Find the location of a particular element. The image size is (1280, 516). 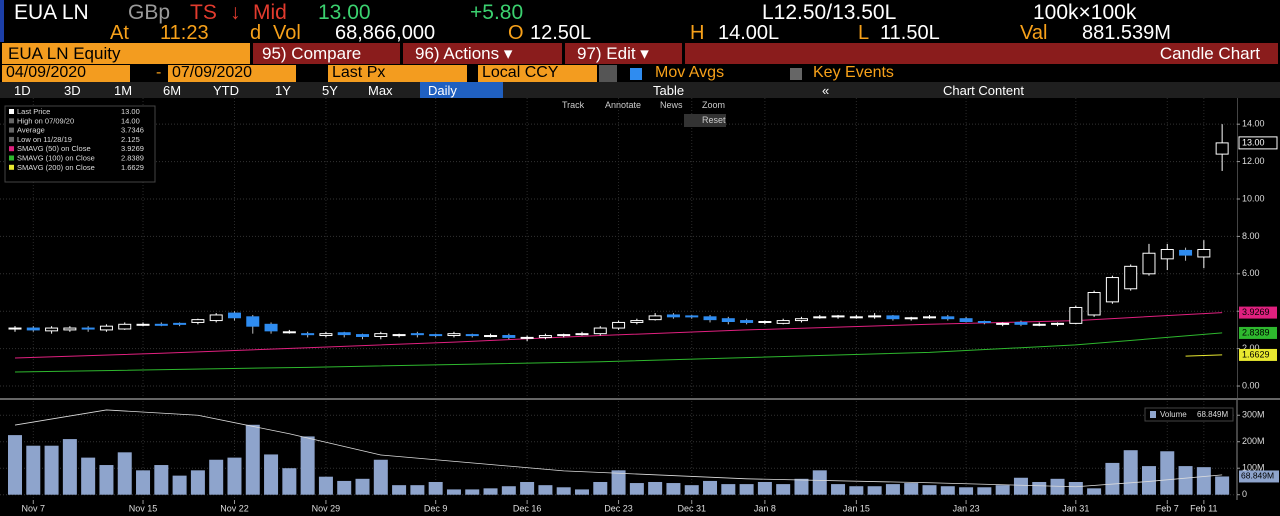

tool: Zoom is located at coordinates (714, 105).